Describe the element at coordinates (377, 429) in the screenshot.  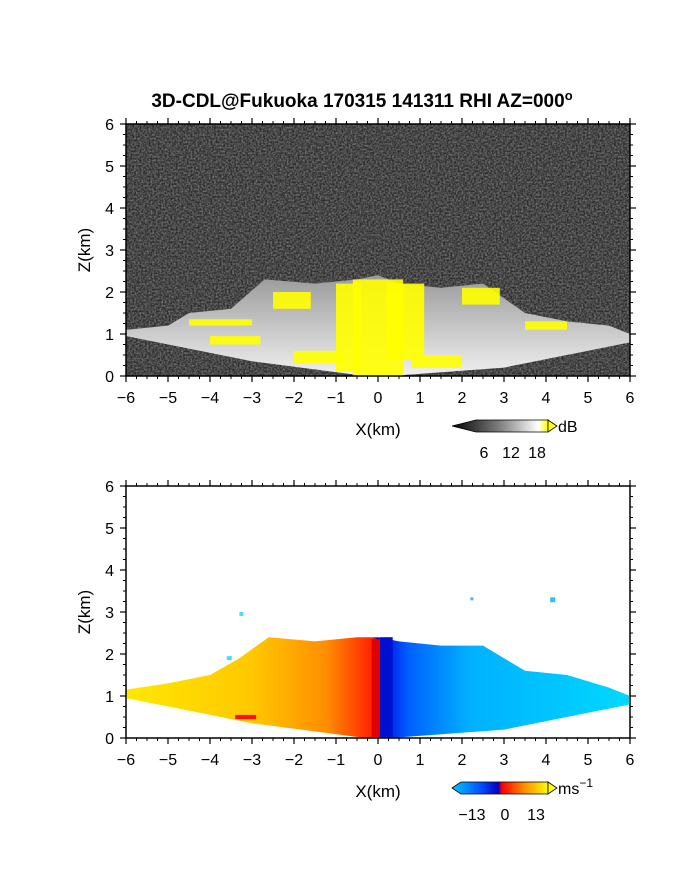
I see `reflectivity-xlabel: X(km)` at that location.